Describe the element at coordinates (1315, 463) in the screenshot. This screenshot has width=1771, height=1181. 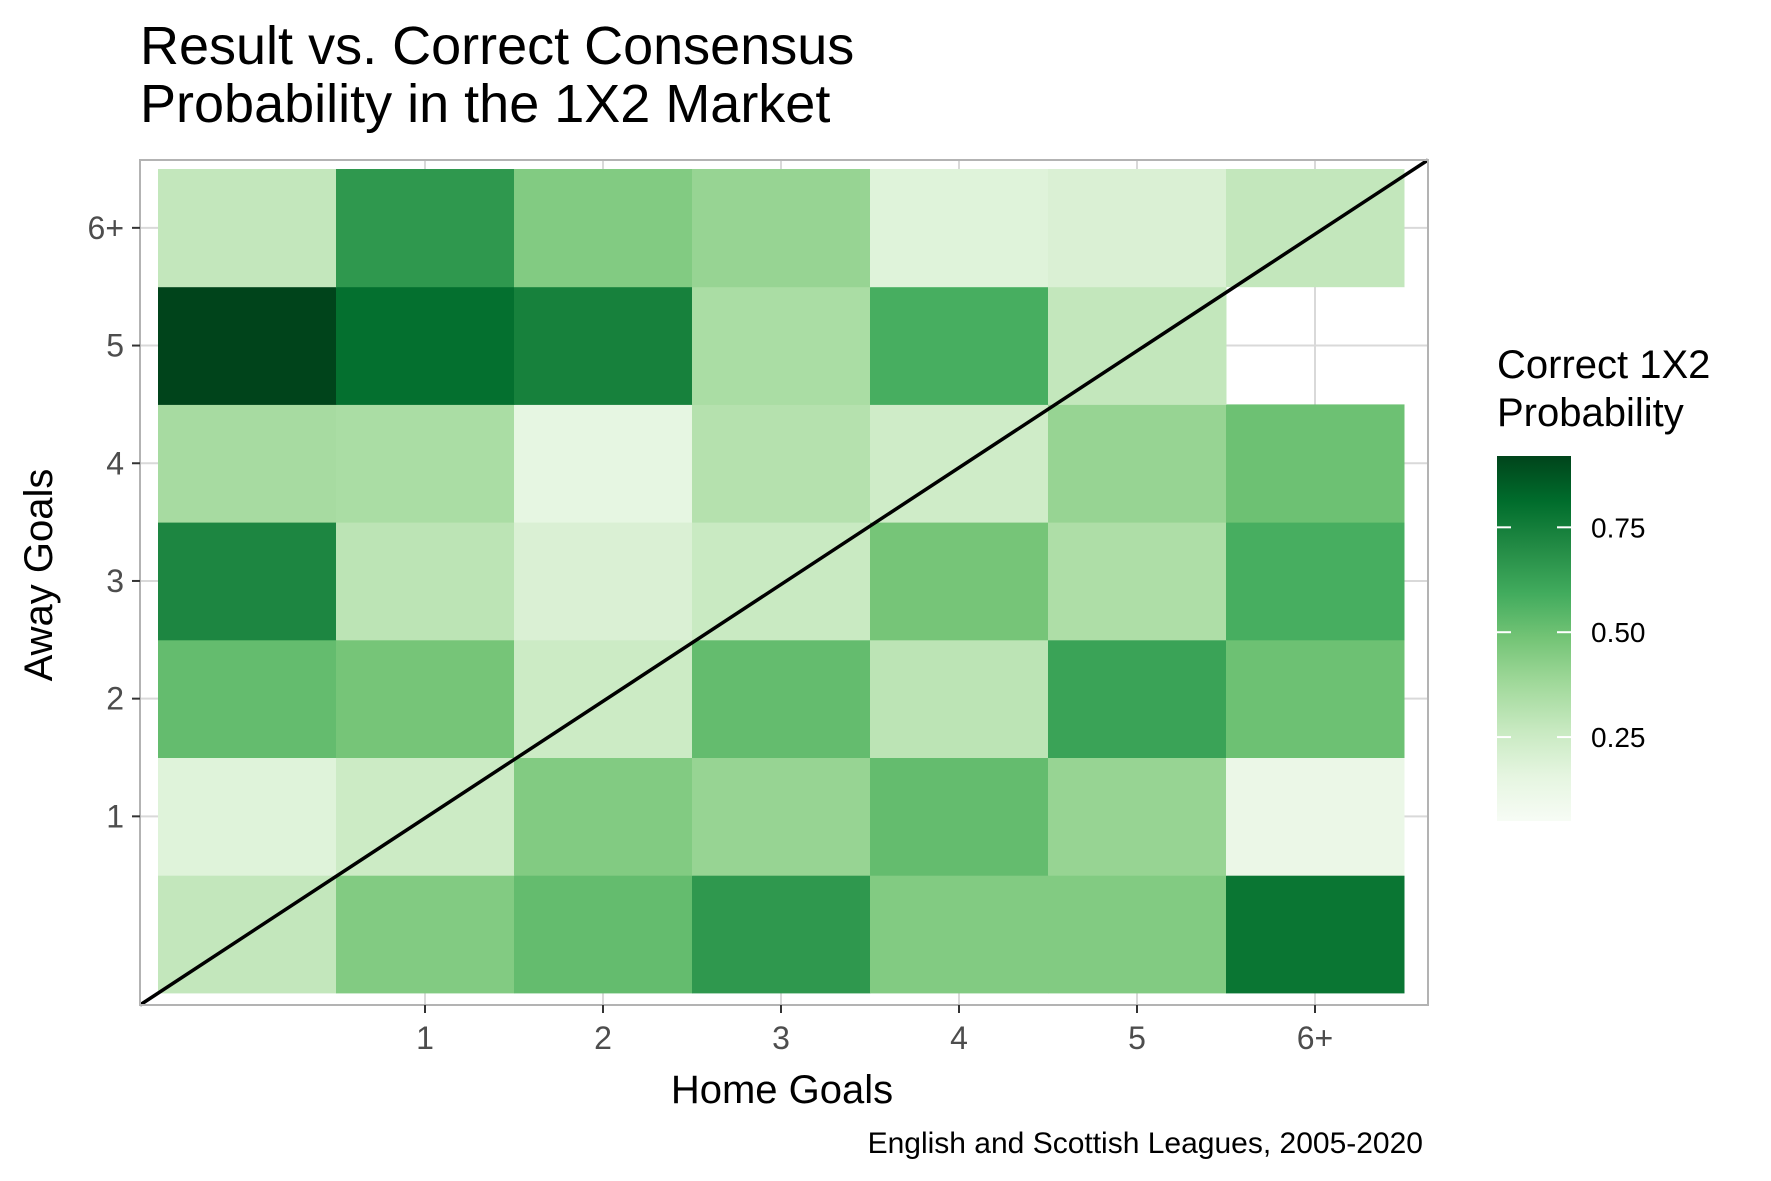
I see `heatmap-cell-home-6+-away-4` at that location.